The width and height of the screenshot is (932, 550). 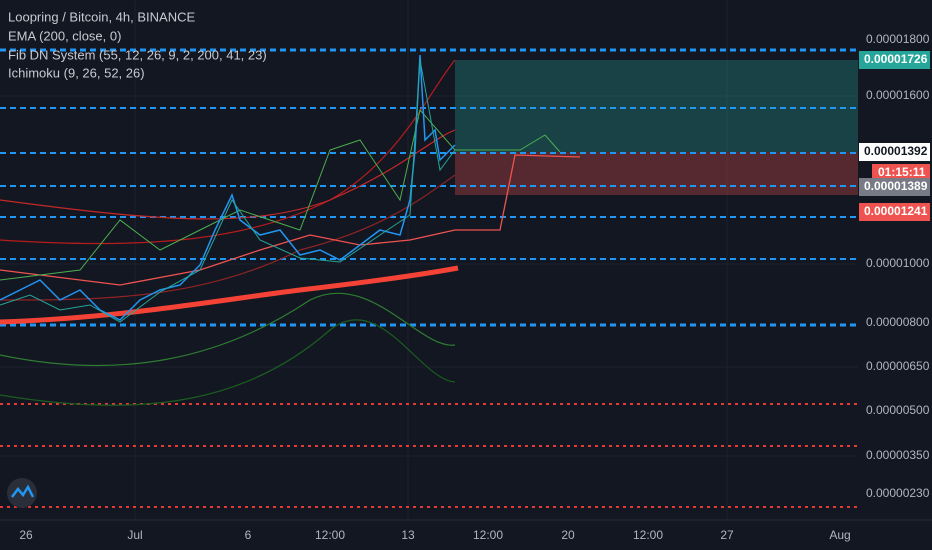 I want to click on target-badge: 0.00001726, so click(x=896, y=59).